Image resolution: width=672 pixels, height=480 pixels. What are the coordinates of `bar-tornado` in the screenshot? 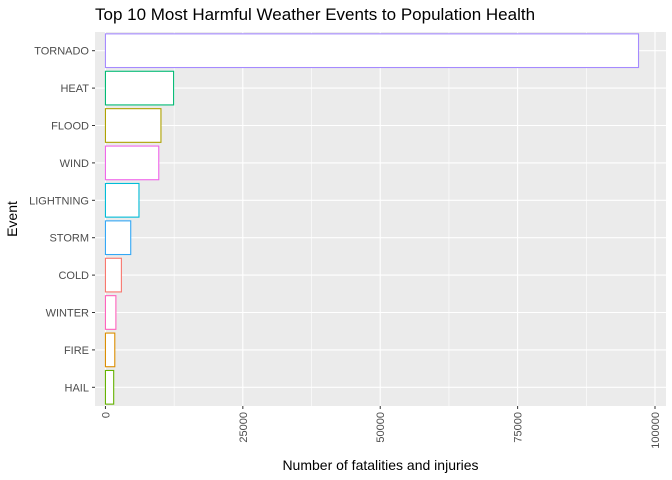 It's located at (372, 51).